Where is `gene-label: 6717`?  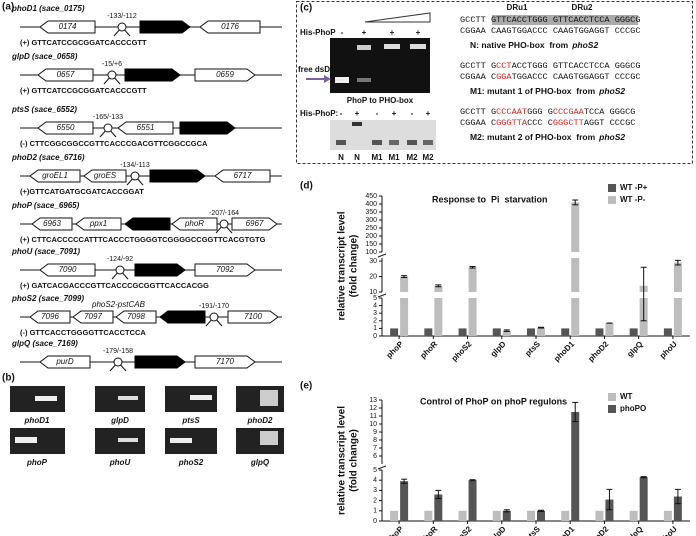 gene-label: 6717 is located at coordinates (243, 175).